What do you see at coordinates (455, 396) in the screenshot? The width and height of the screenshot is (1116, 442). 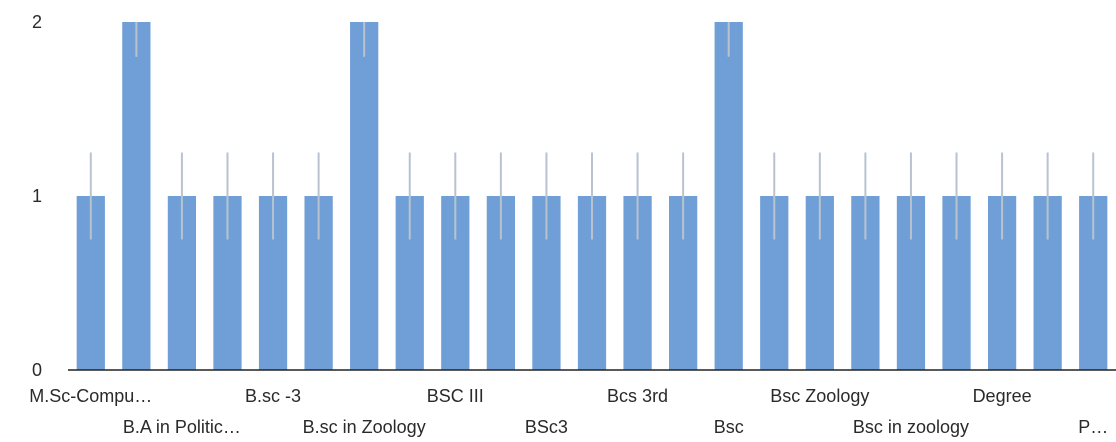 I see `x-tick-label-8: BSC III` at bounding box center [455, 396].